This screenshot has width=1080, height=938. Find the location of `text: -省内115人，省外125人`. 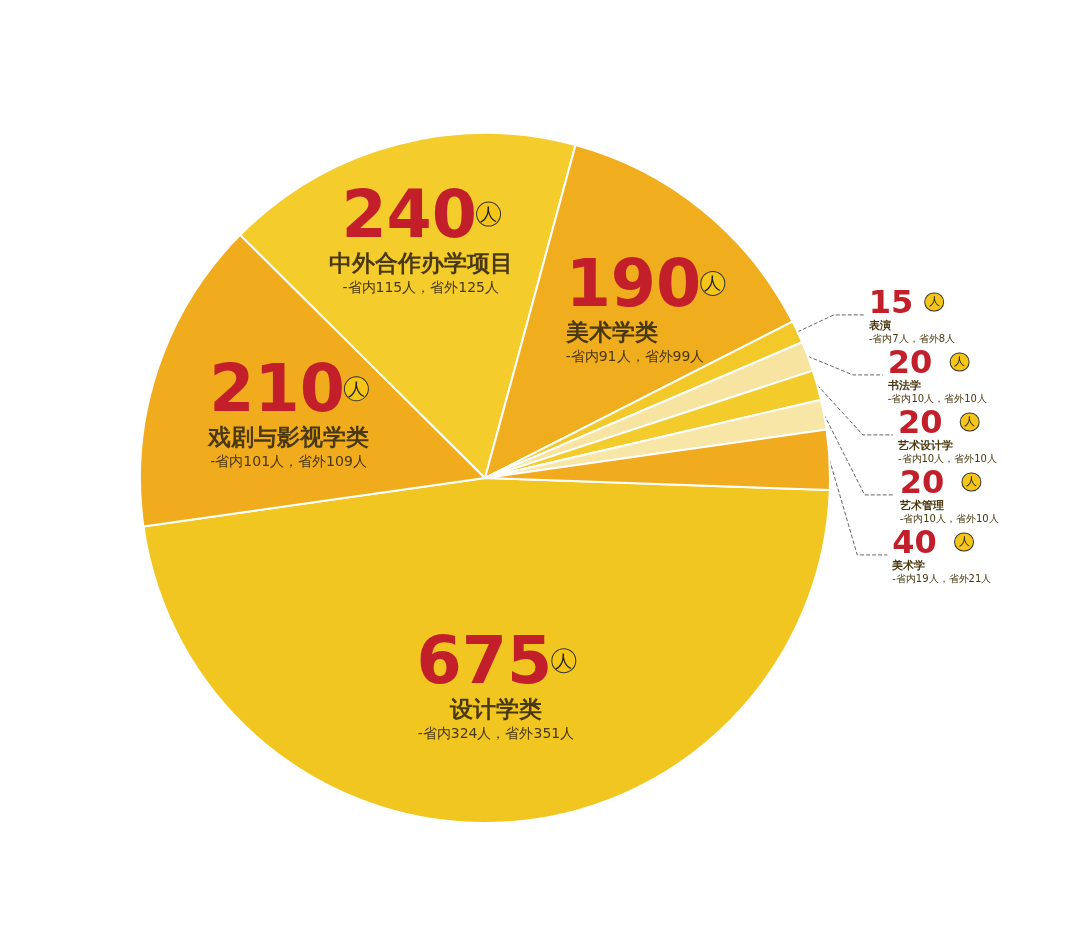

text: -省内115人，省外125人 is located at coordinates (420, 286).